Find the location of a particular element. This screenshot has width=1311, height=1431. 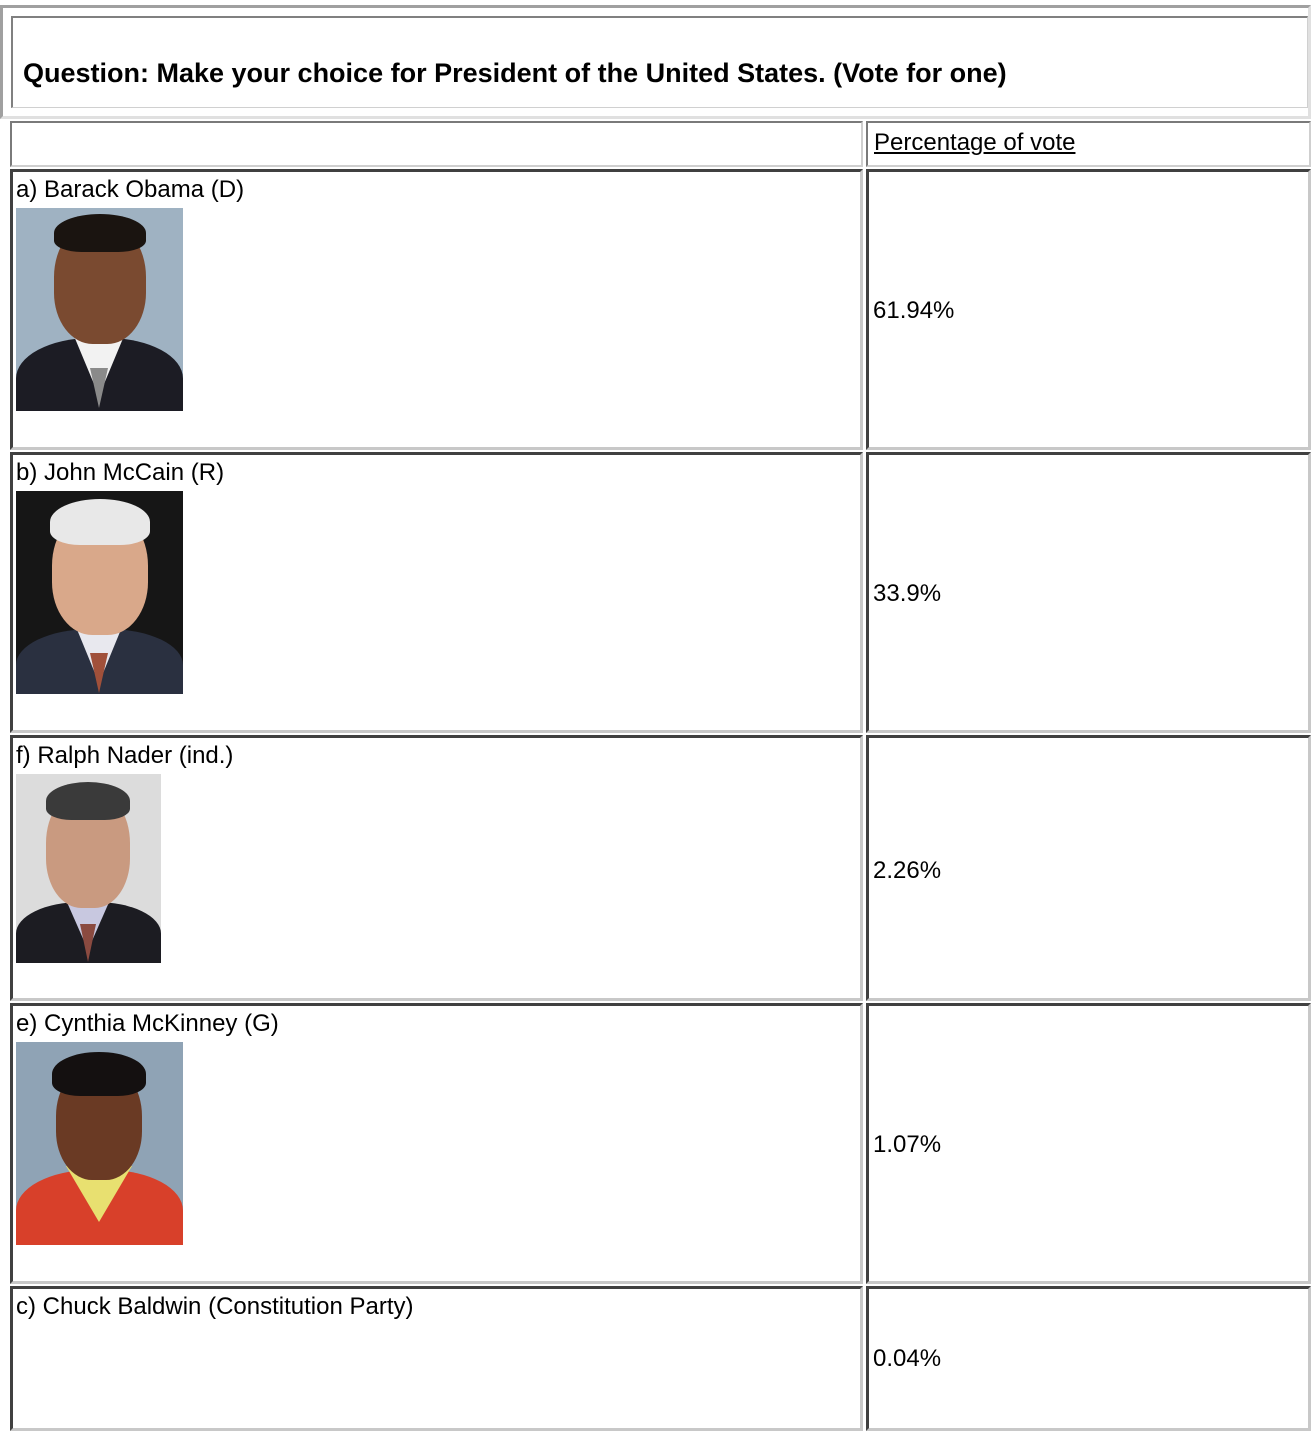

portrait-obama-icon is located at coordinates (99, 309).